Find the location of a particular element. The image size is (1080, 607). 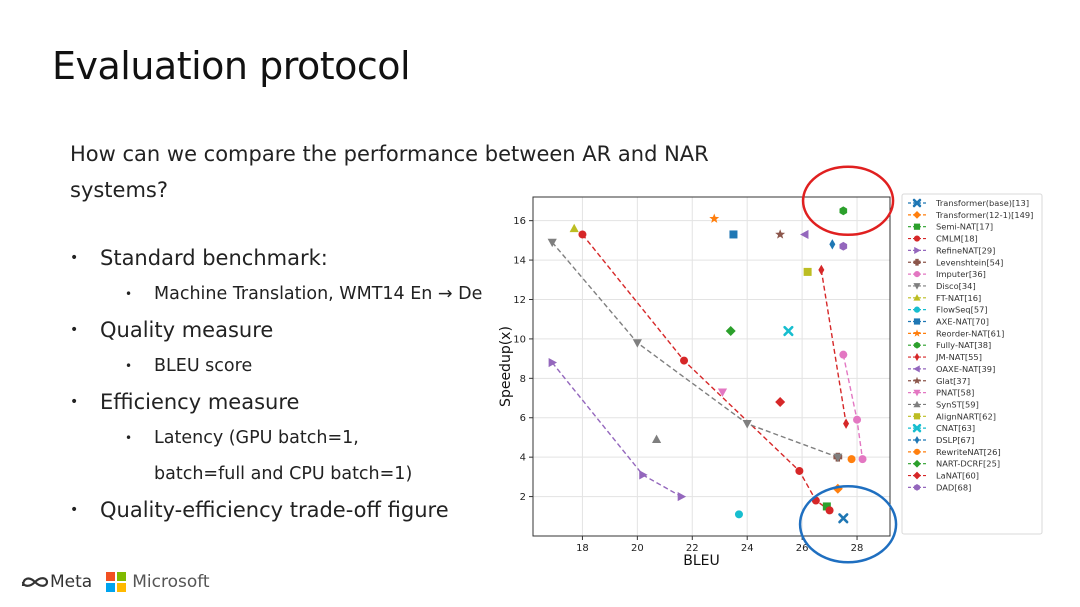

footer-logos: Meta Microsoft is located at coordinates (115, 582).